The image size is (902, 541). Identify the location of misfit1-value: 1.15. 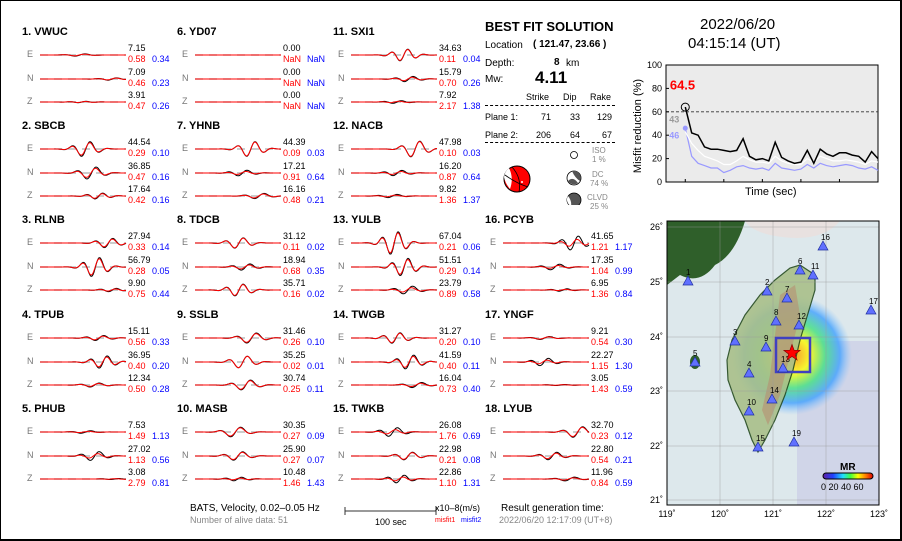
(600, 365).